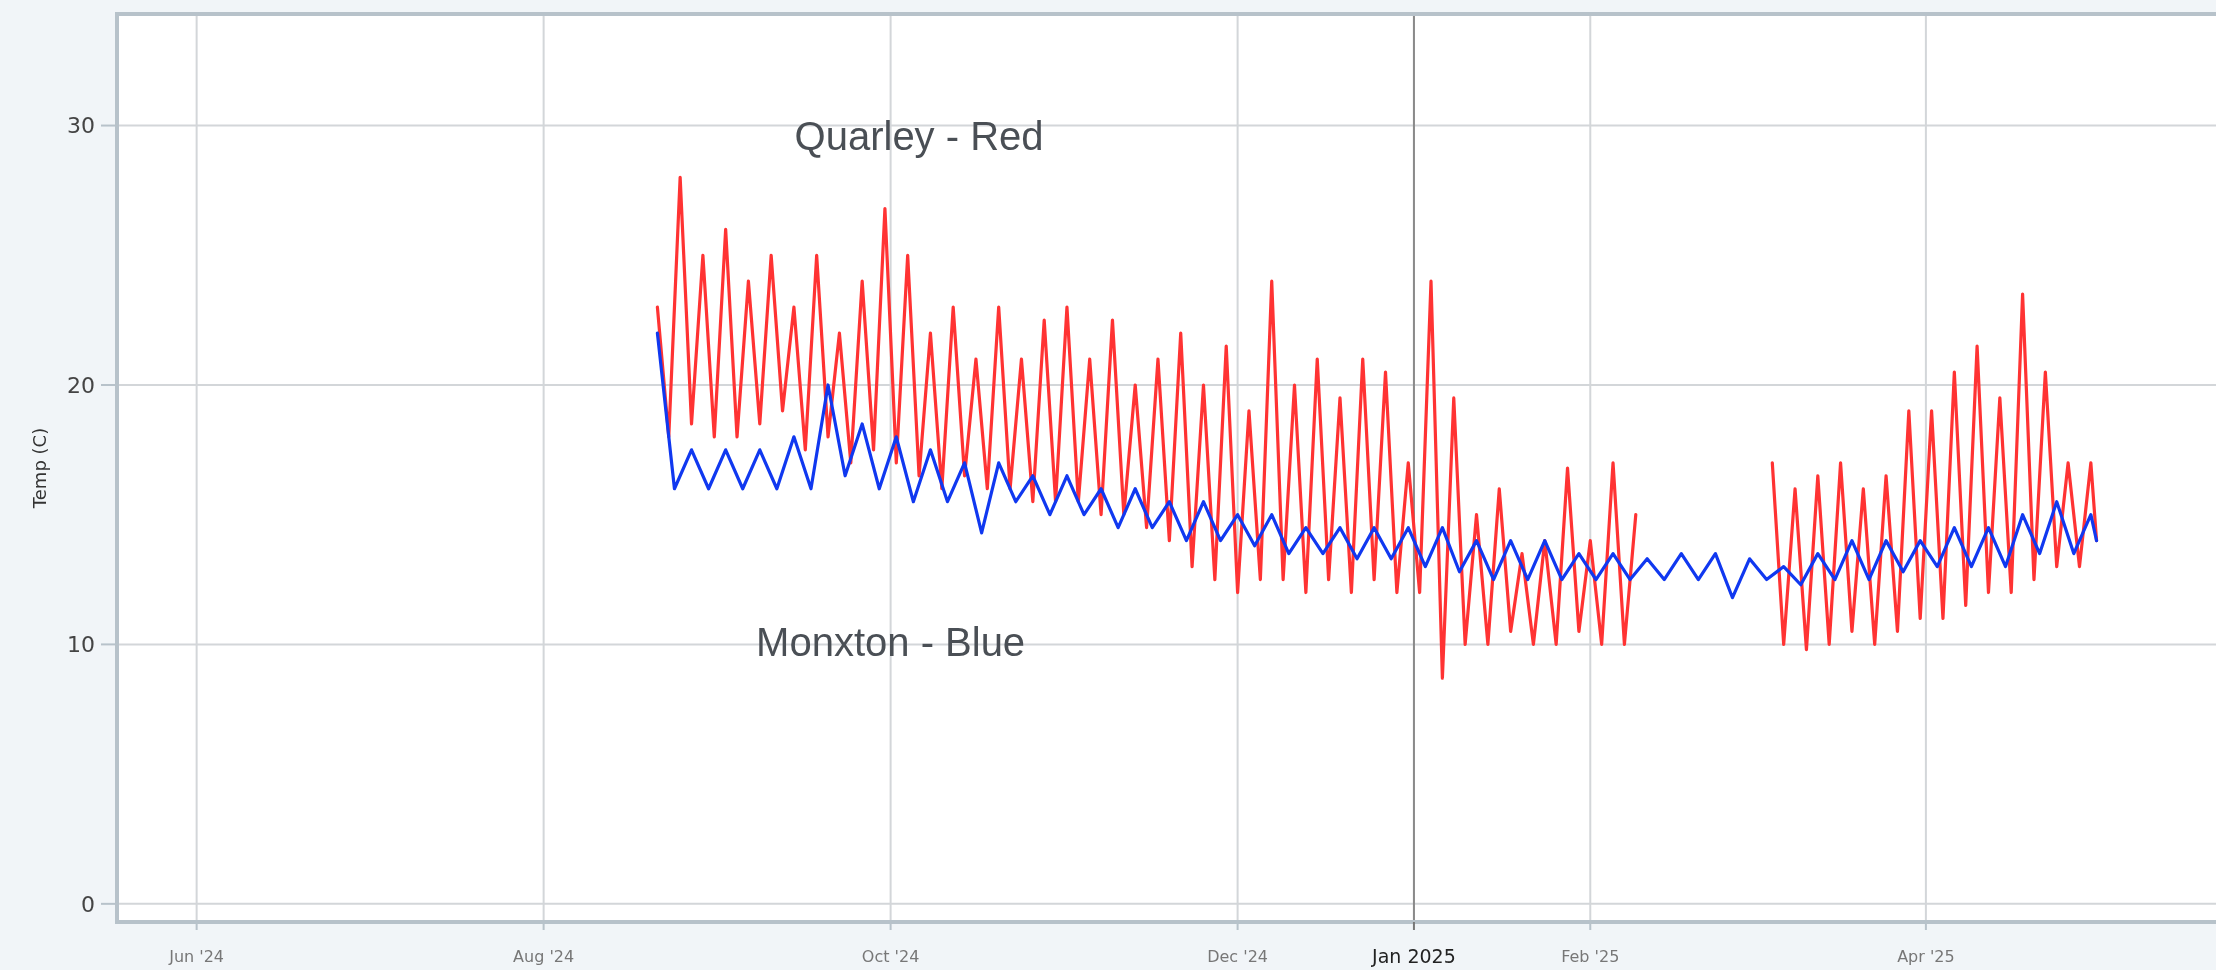 Image resolution: width=2216 pixels, height=970 pixels. What do you see at coordinates (196, 956) in the screenshot?
I see `x-tick-label: Jun '24` at bounding box center [196, 956].